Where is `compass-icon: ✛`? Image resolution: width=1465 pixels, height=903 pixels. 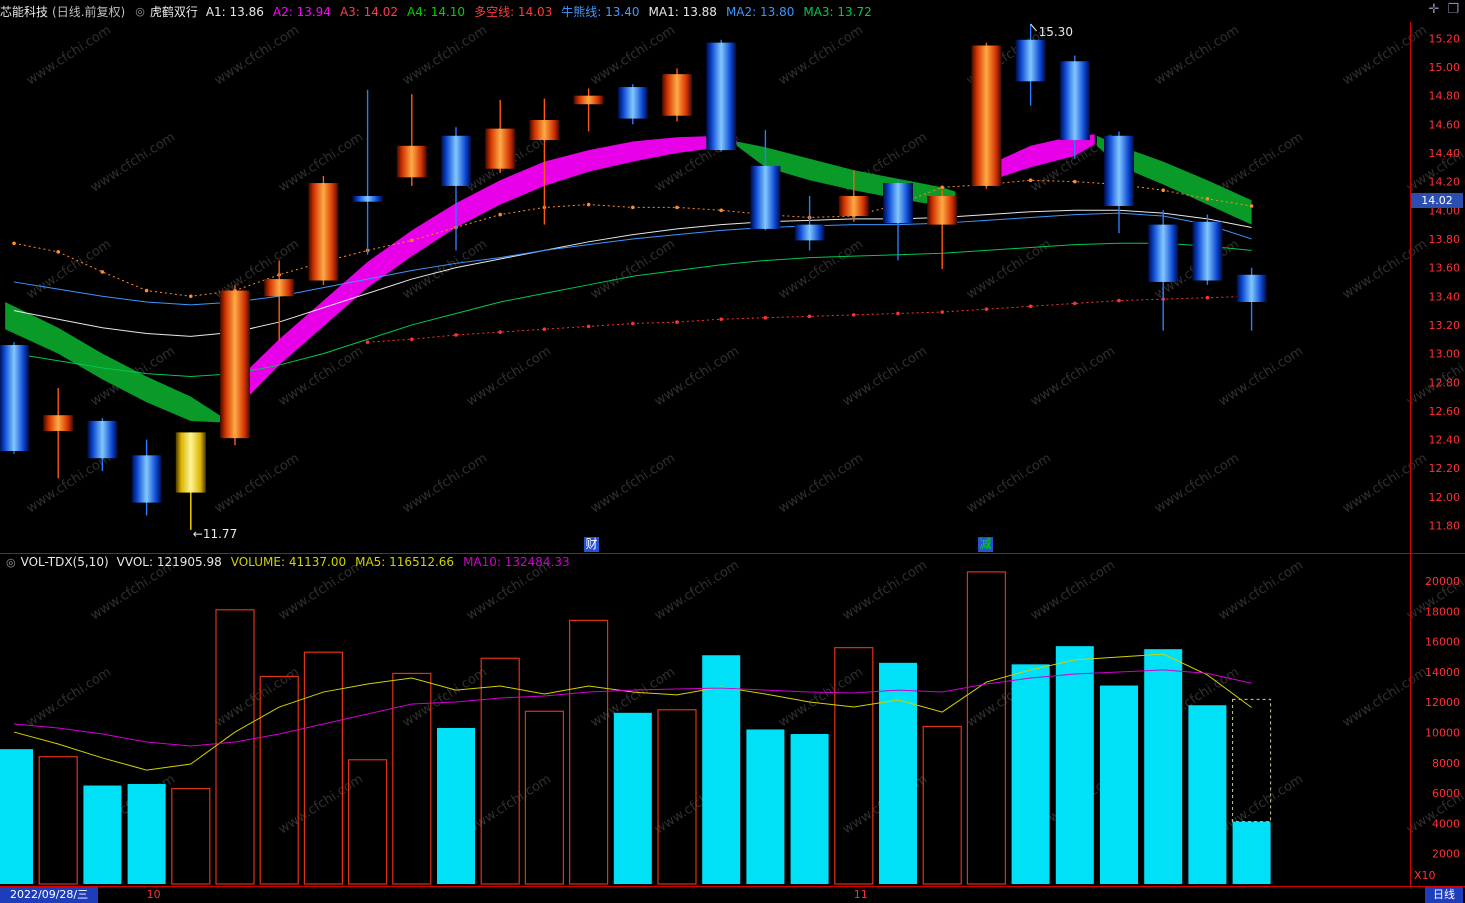
compass-icon: ✛ is located at coordinates (1434, 9).